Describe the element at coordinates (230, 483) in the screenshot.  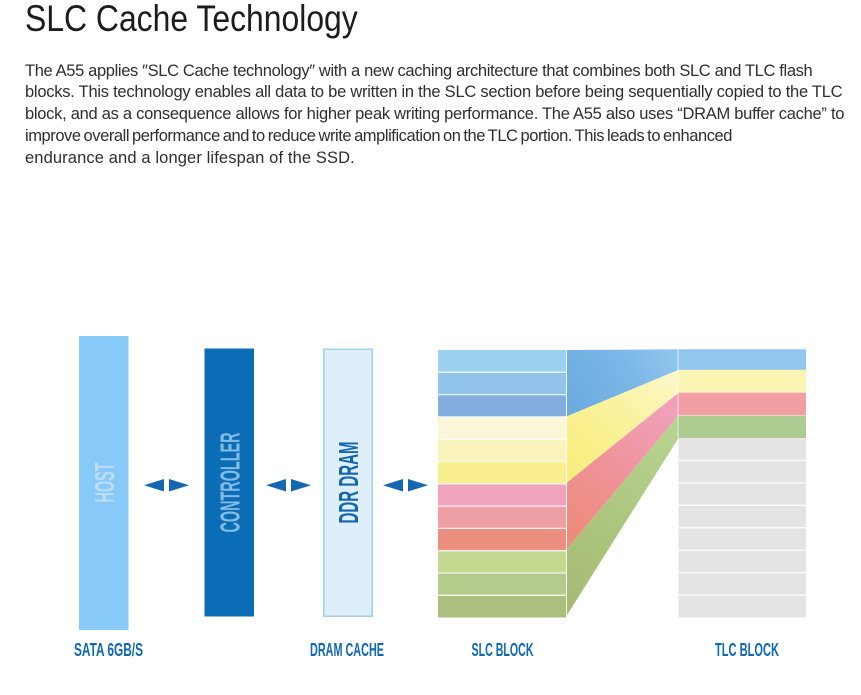
I see `svg-text: CONTROLLER` at that location.